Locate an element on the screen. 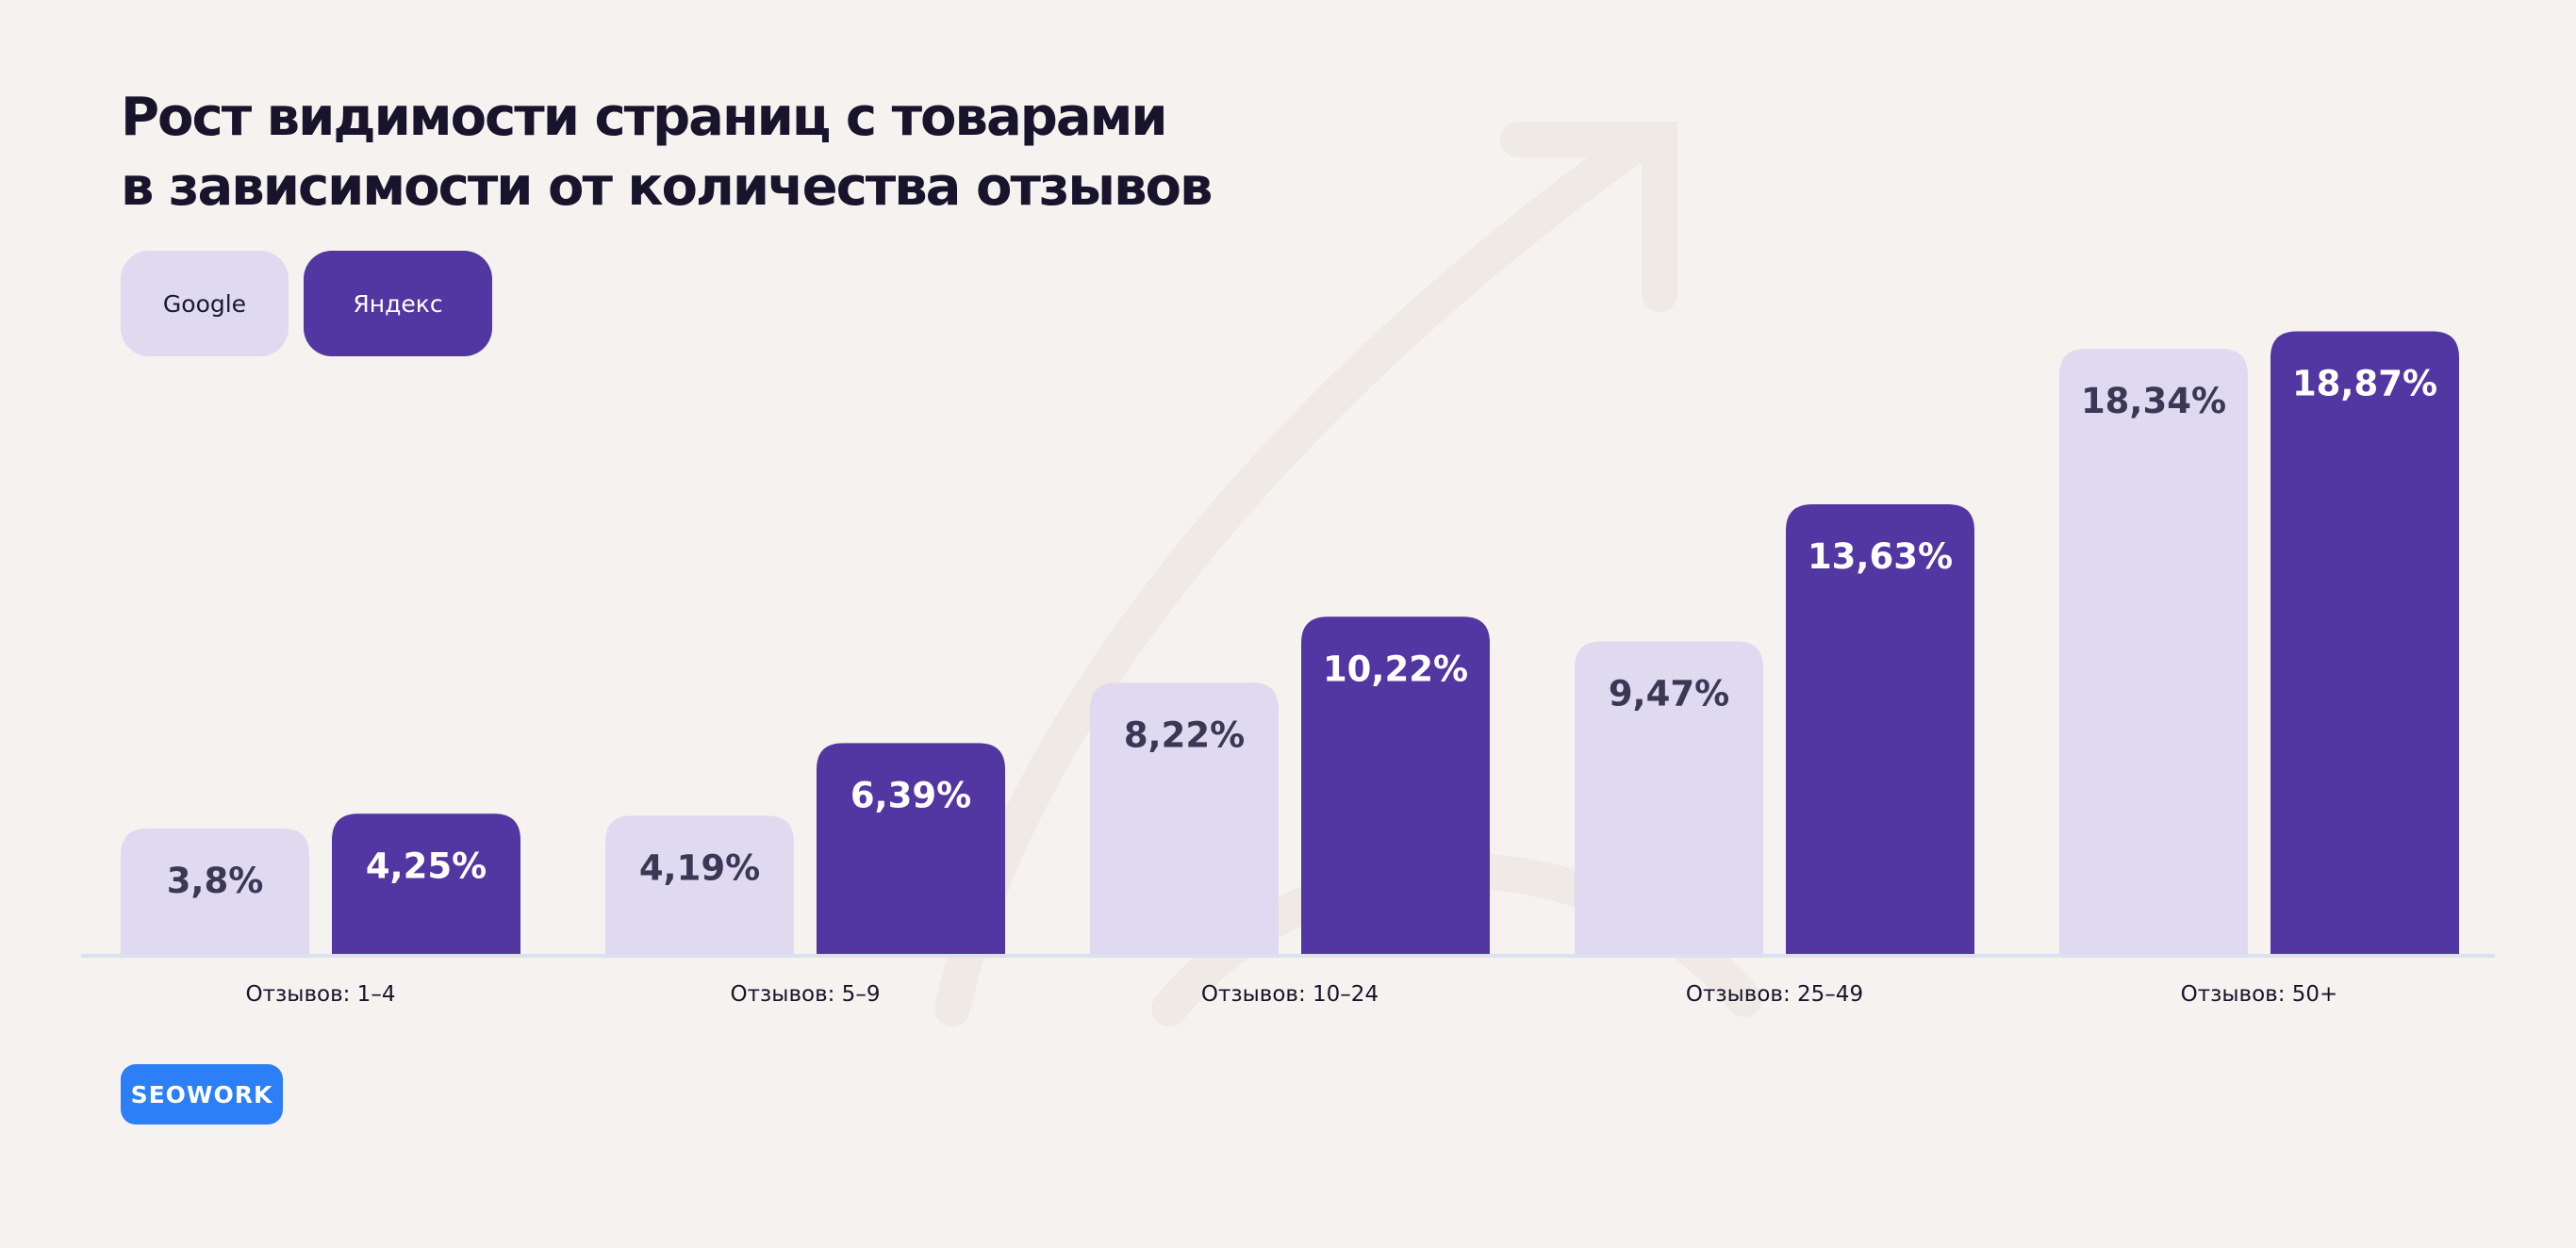 The height and width of the screenshot is (1248, 2576). chart-title-line-2: в зависимости от количества отзывов is located at coordinates (667, 187).